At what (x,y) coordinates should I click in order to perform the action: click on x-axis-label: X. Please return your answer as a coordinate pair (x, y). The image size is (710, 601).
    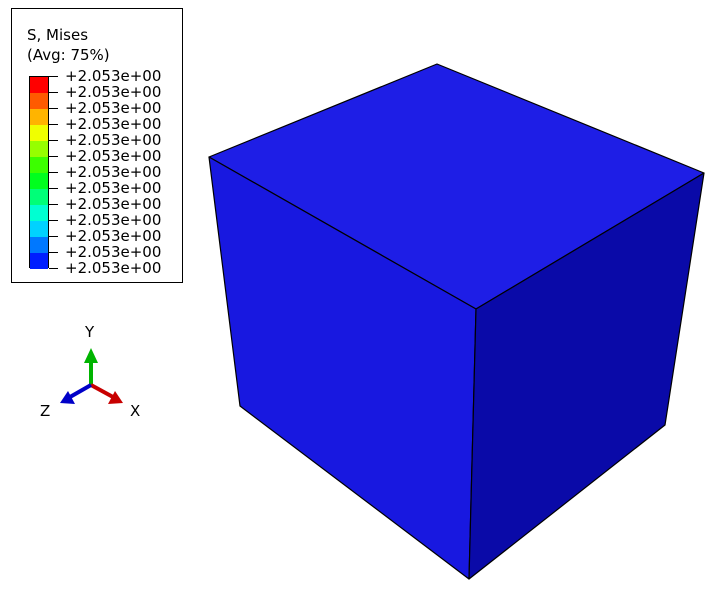
    Looking at the image, I should click on (135, 411).